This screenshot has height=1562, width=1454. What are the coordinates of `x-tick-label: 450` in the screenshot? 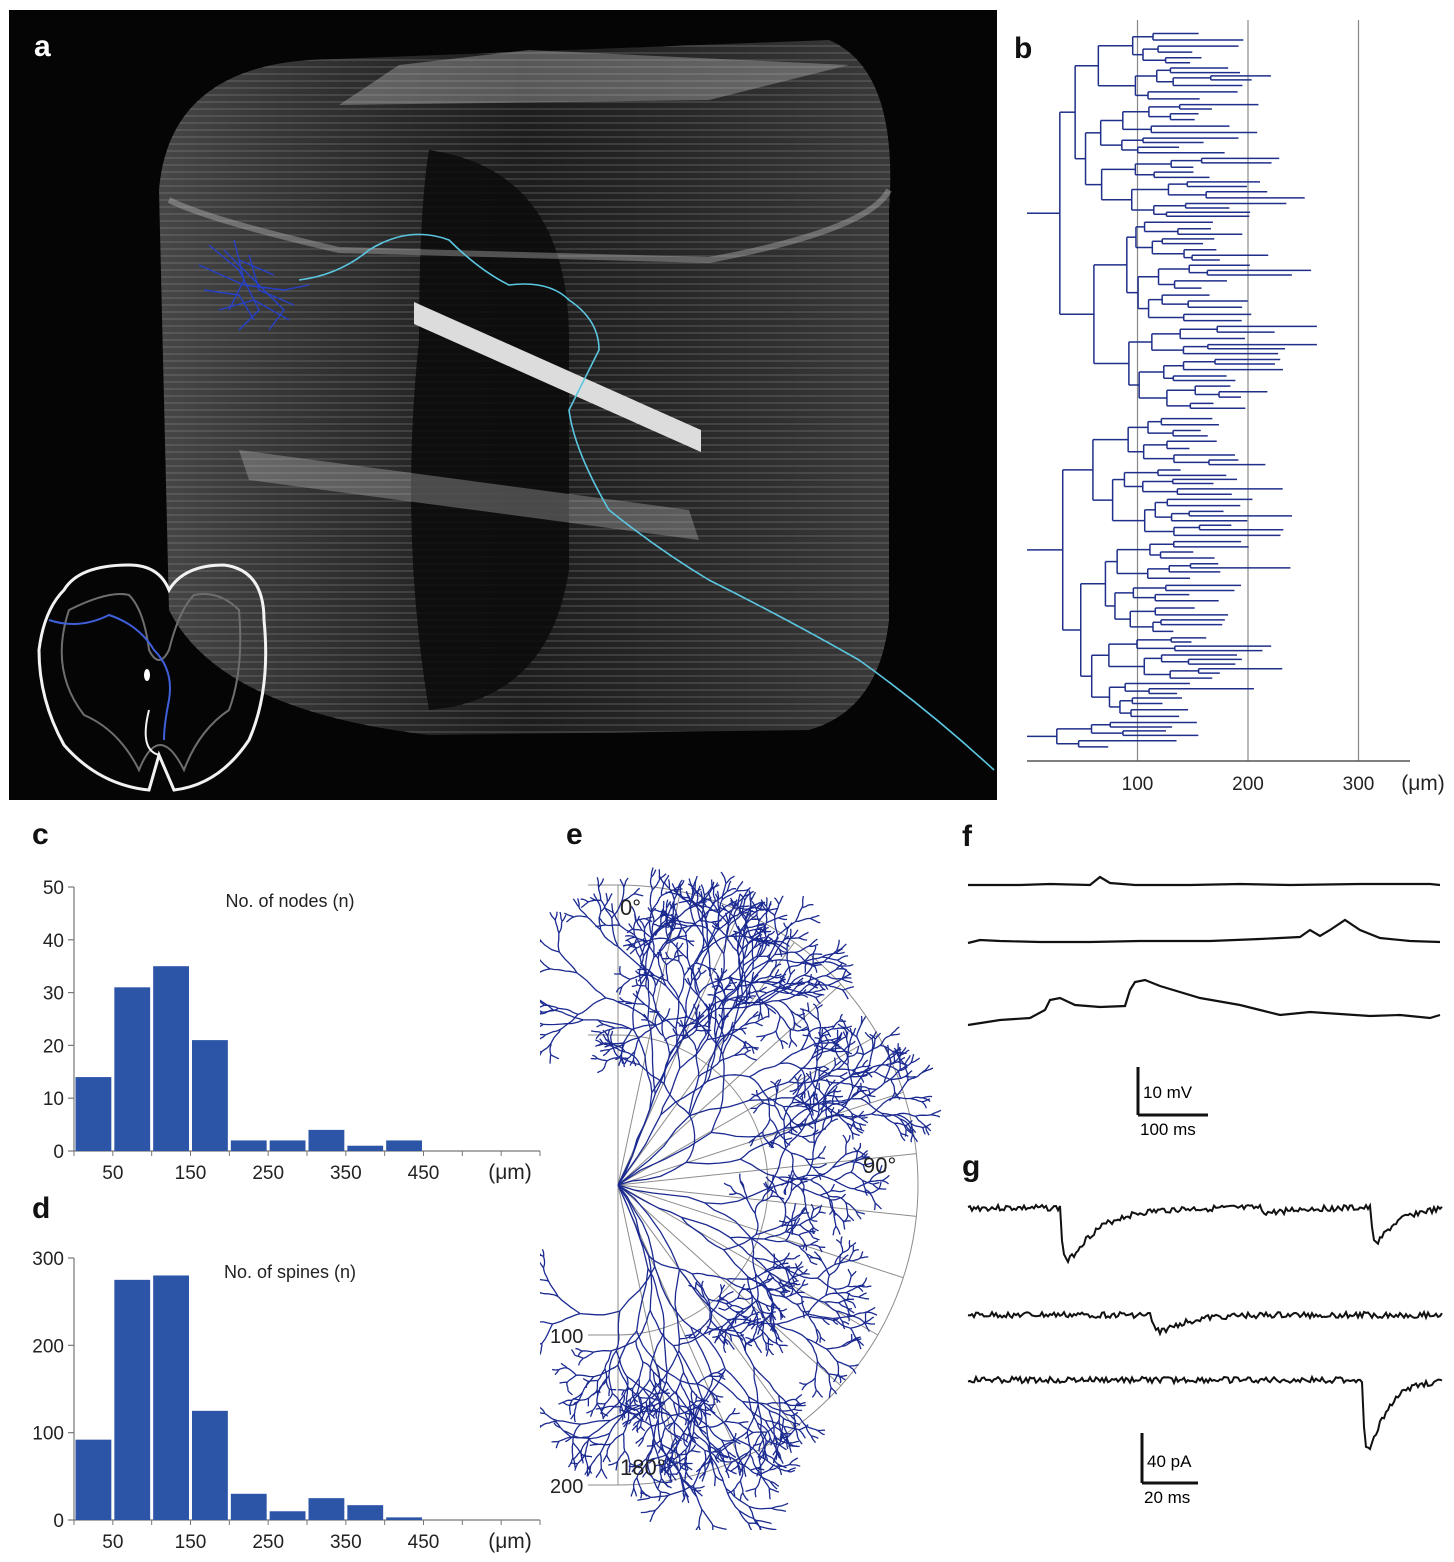 It's located at (424, 1173).